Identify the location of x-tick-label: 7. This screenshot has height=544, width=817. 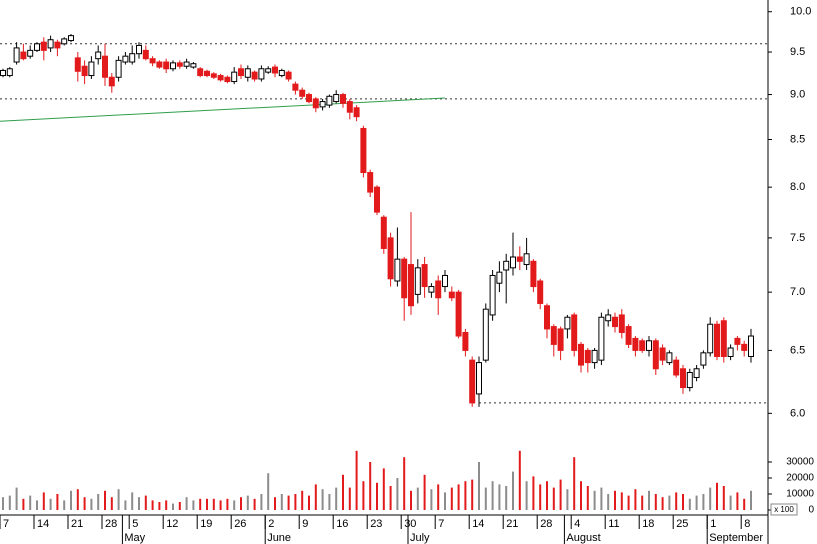
(6, 524).